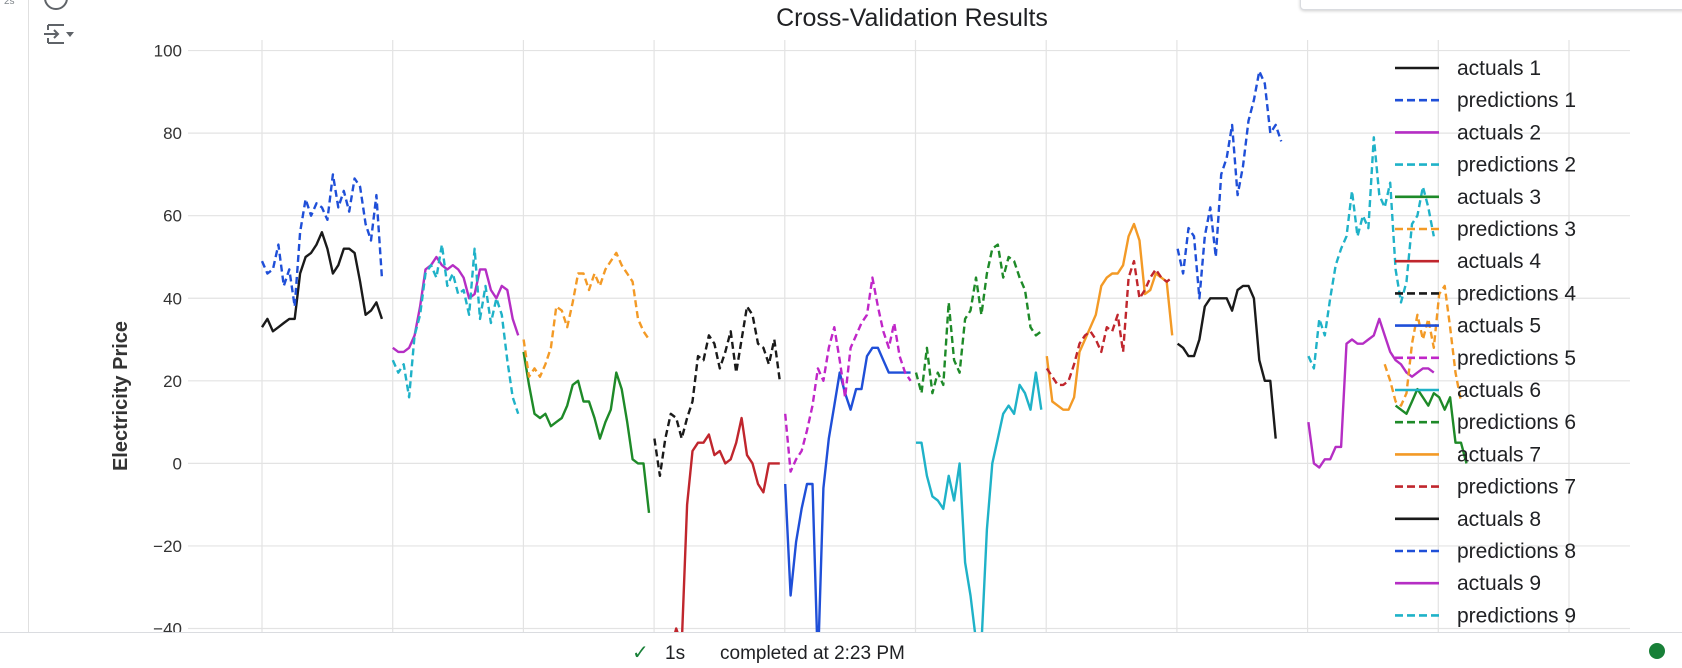 This screenshot has width=1682, height=668. What do you see at coordinates (1516, 100) in the screenshot?
I see `legend-label: predictions 1` at bounding box center [1516, 100].